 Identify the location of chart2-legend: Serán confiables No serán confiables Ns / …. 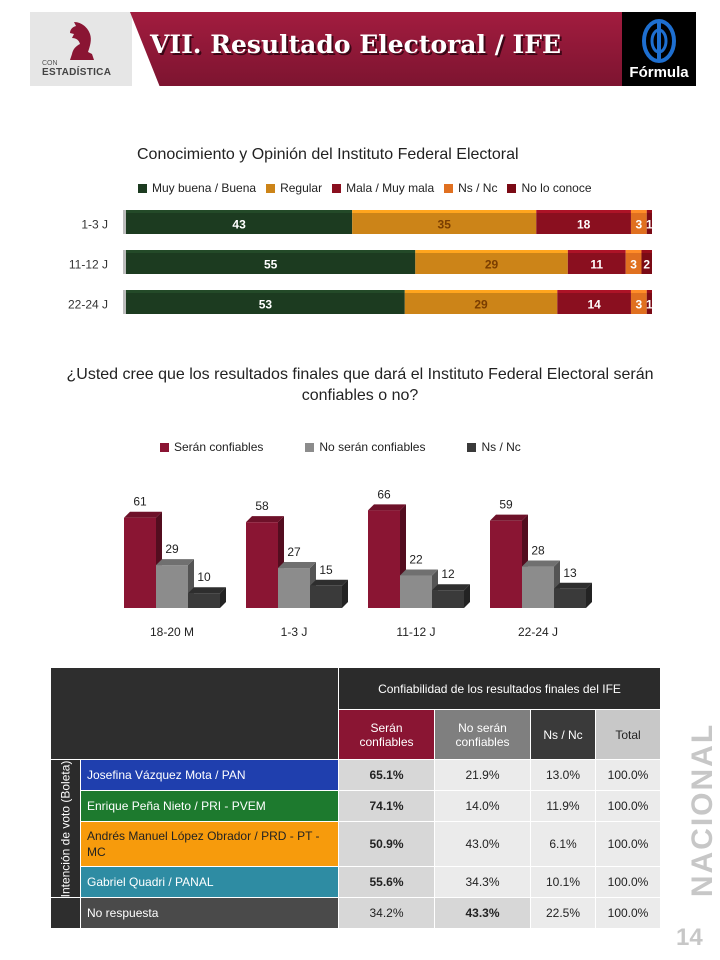
(361, 447).